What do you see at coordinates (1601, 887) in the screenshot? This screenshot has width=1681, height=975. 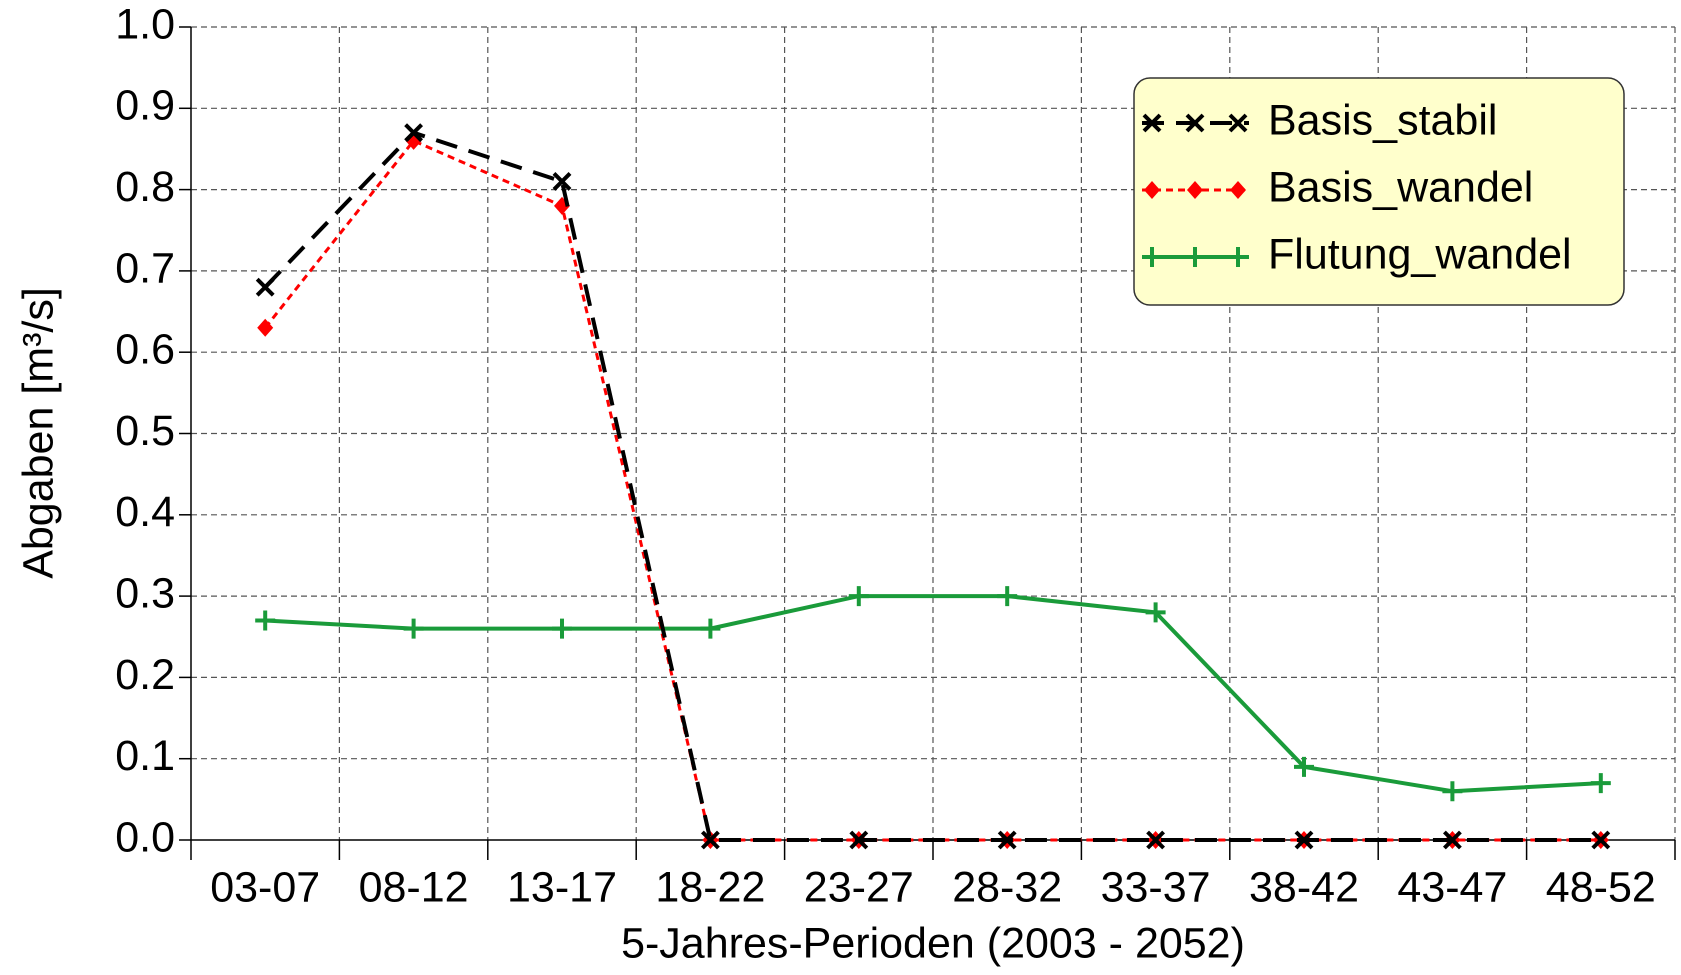 I see `x-tick-label: 48-52` at bounding box center [1601, 887].